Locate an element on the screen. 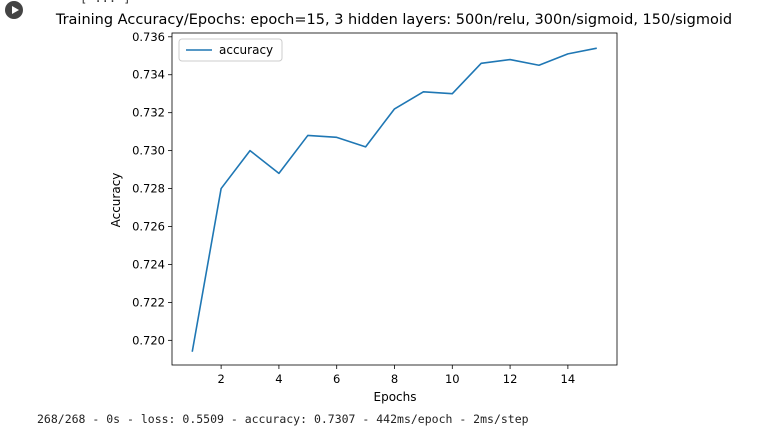 This screenshot has height=433, width=771. y-tick-label: 0.736 is located at coordinates (148, 37).